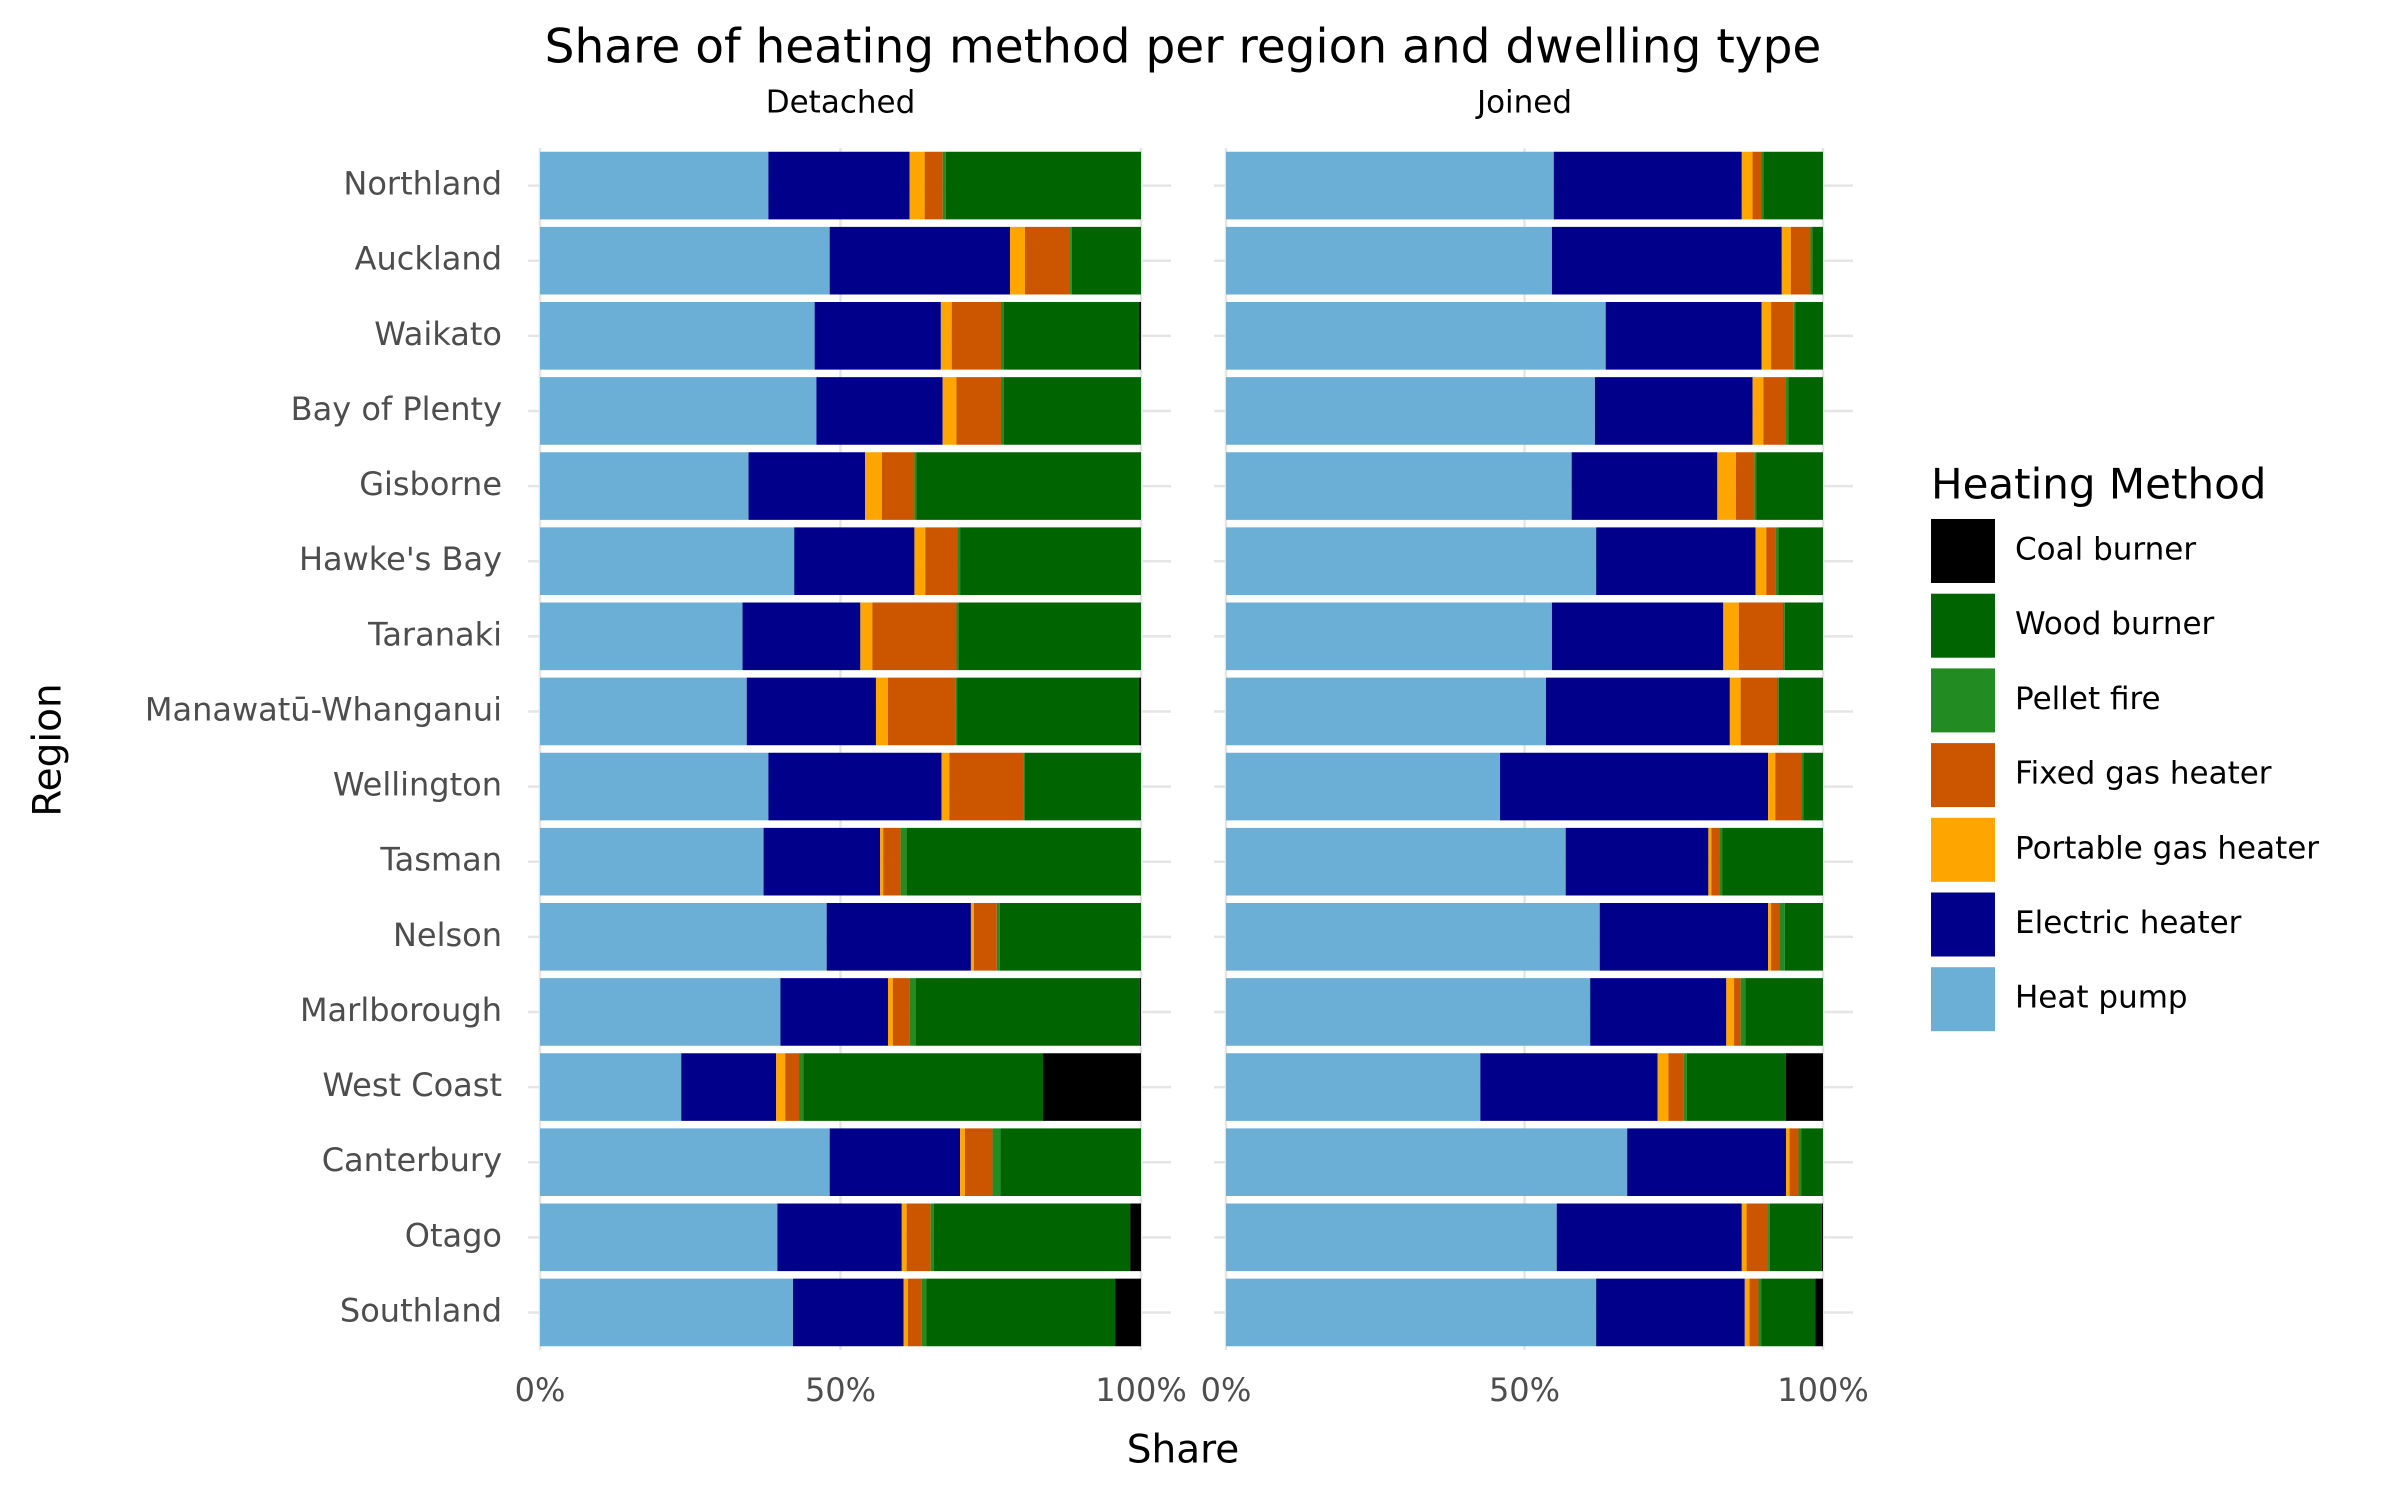  I want to click on legend-label: Electric heater, so click(2128, 923).